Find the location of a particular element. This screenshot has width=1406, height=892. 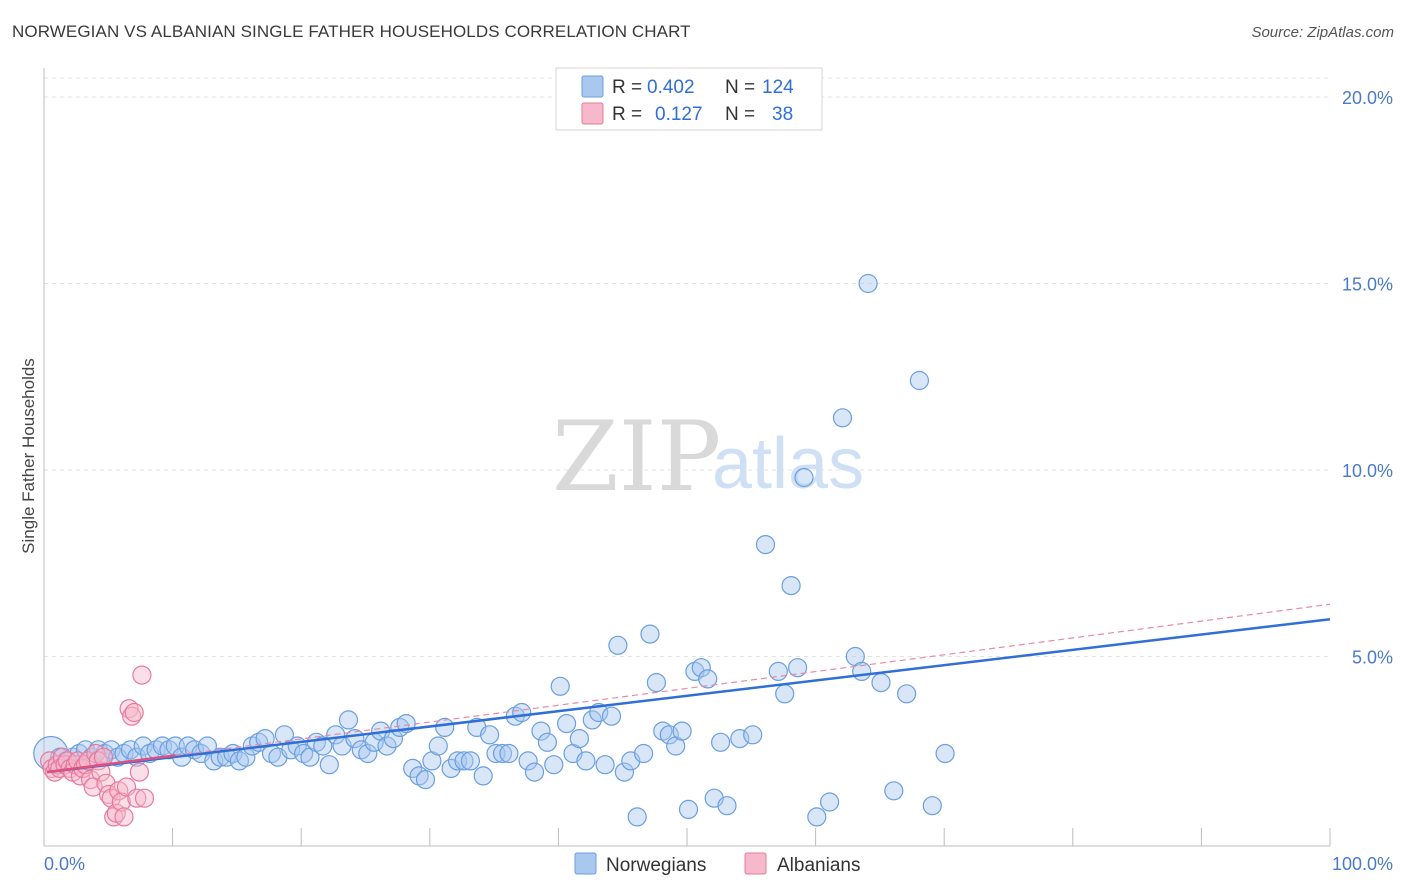

y-tick-labels: 5.0% 10.0% 15.0% 20.0% is located at coordinates (1367, 378).